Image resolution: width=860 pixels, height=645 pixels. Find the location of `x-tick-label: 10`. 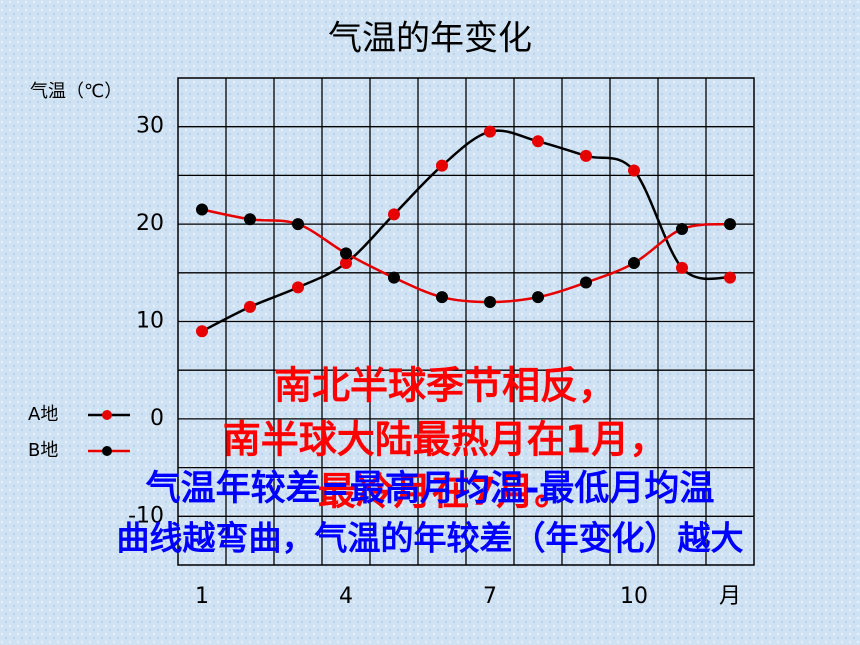

x-tick-label: 10 is located at coordinates (634, 596).